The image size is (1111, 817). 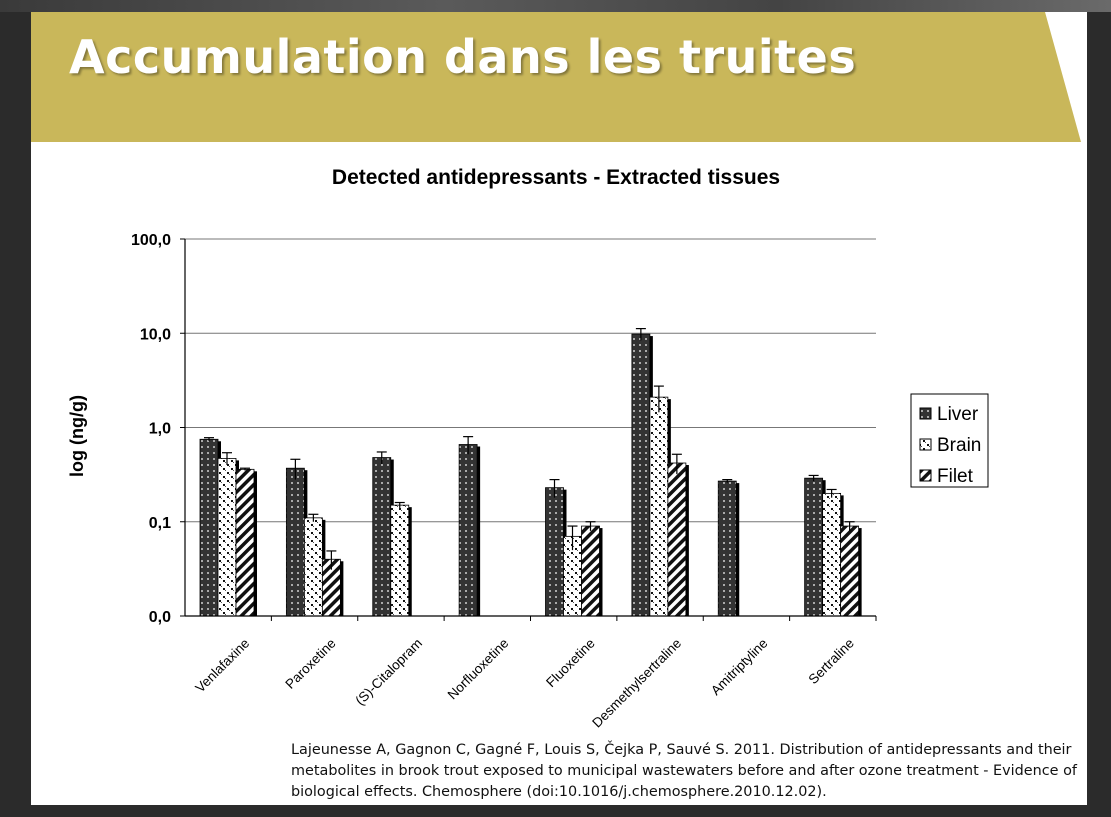 I want to click on title-banner, so click(x=537, y=77).